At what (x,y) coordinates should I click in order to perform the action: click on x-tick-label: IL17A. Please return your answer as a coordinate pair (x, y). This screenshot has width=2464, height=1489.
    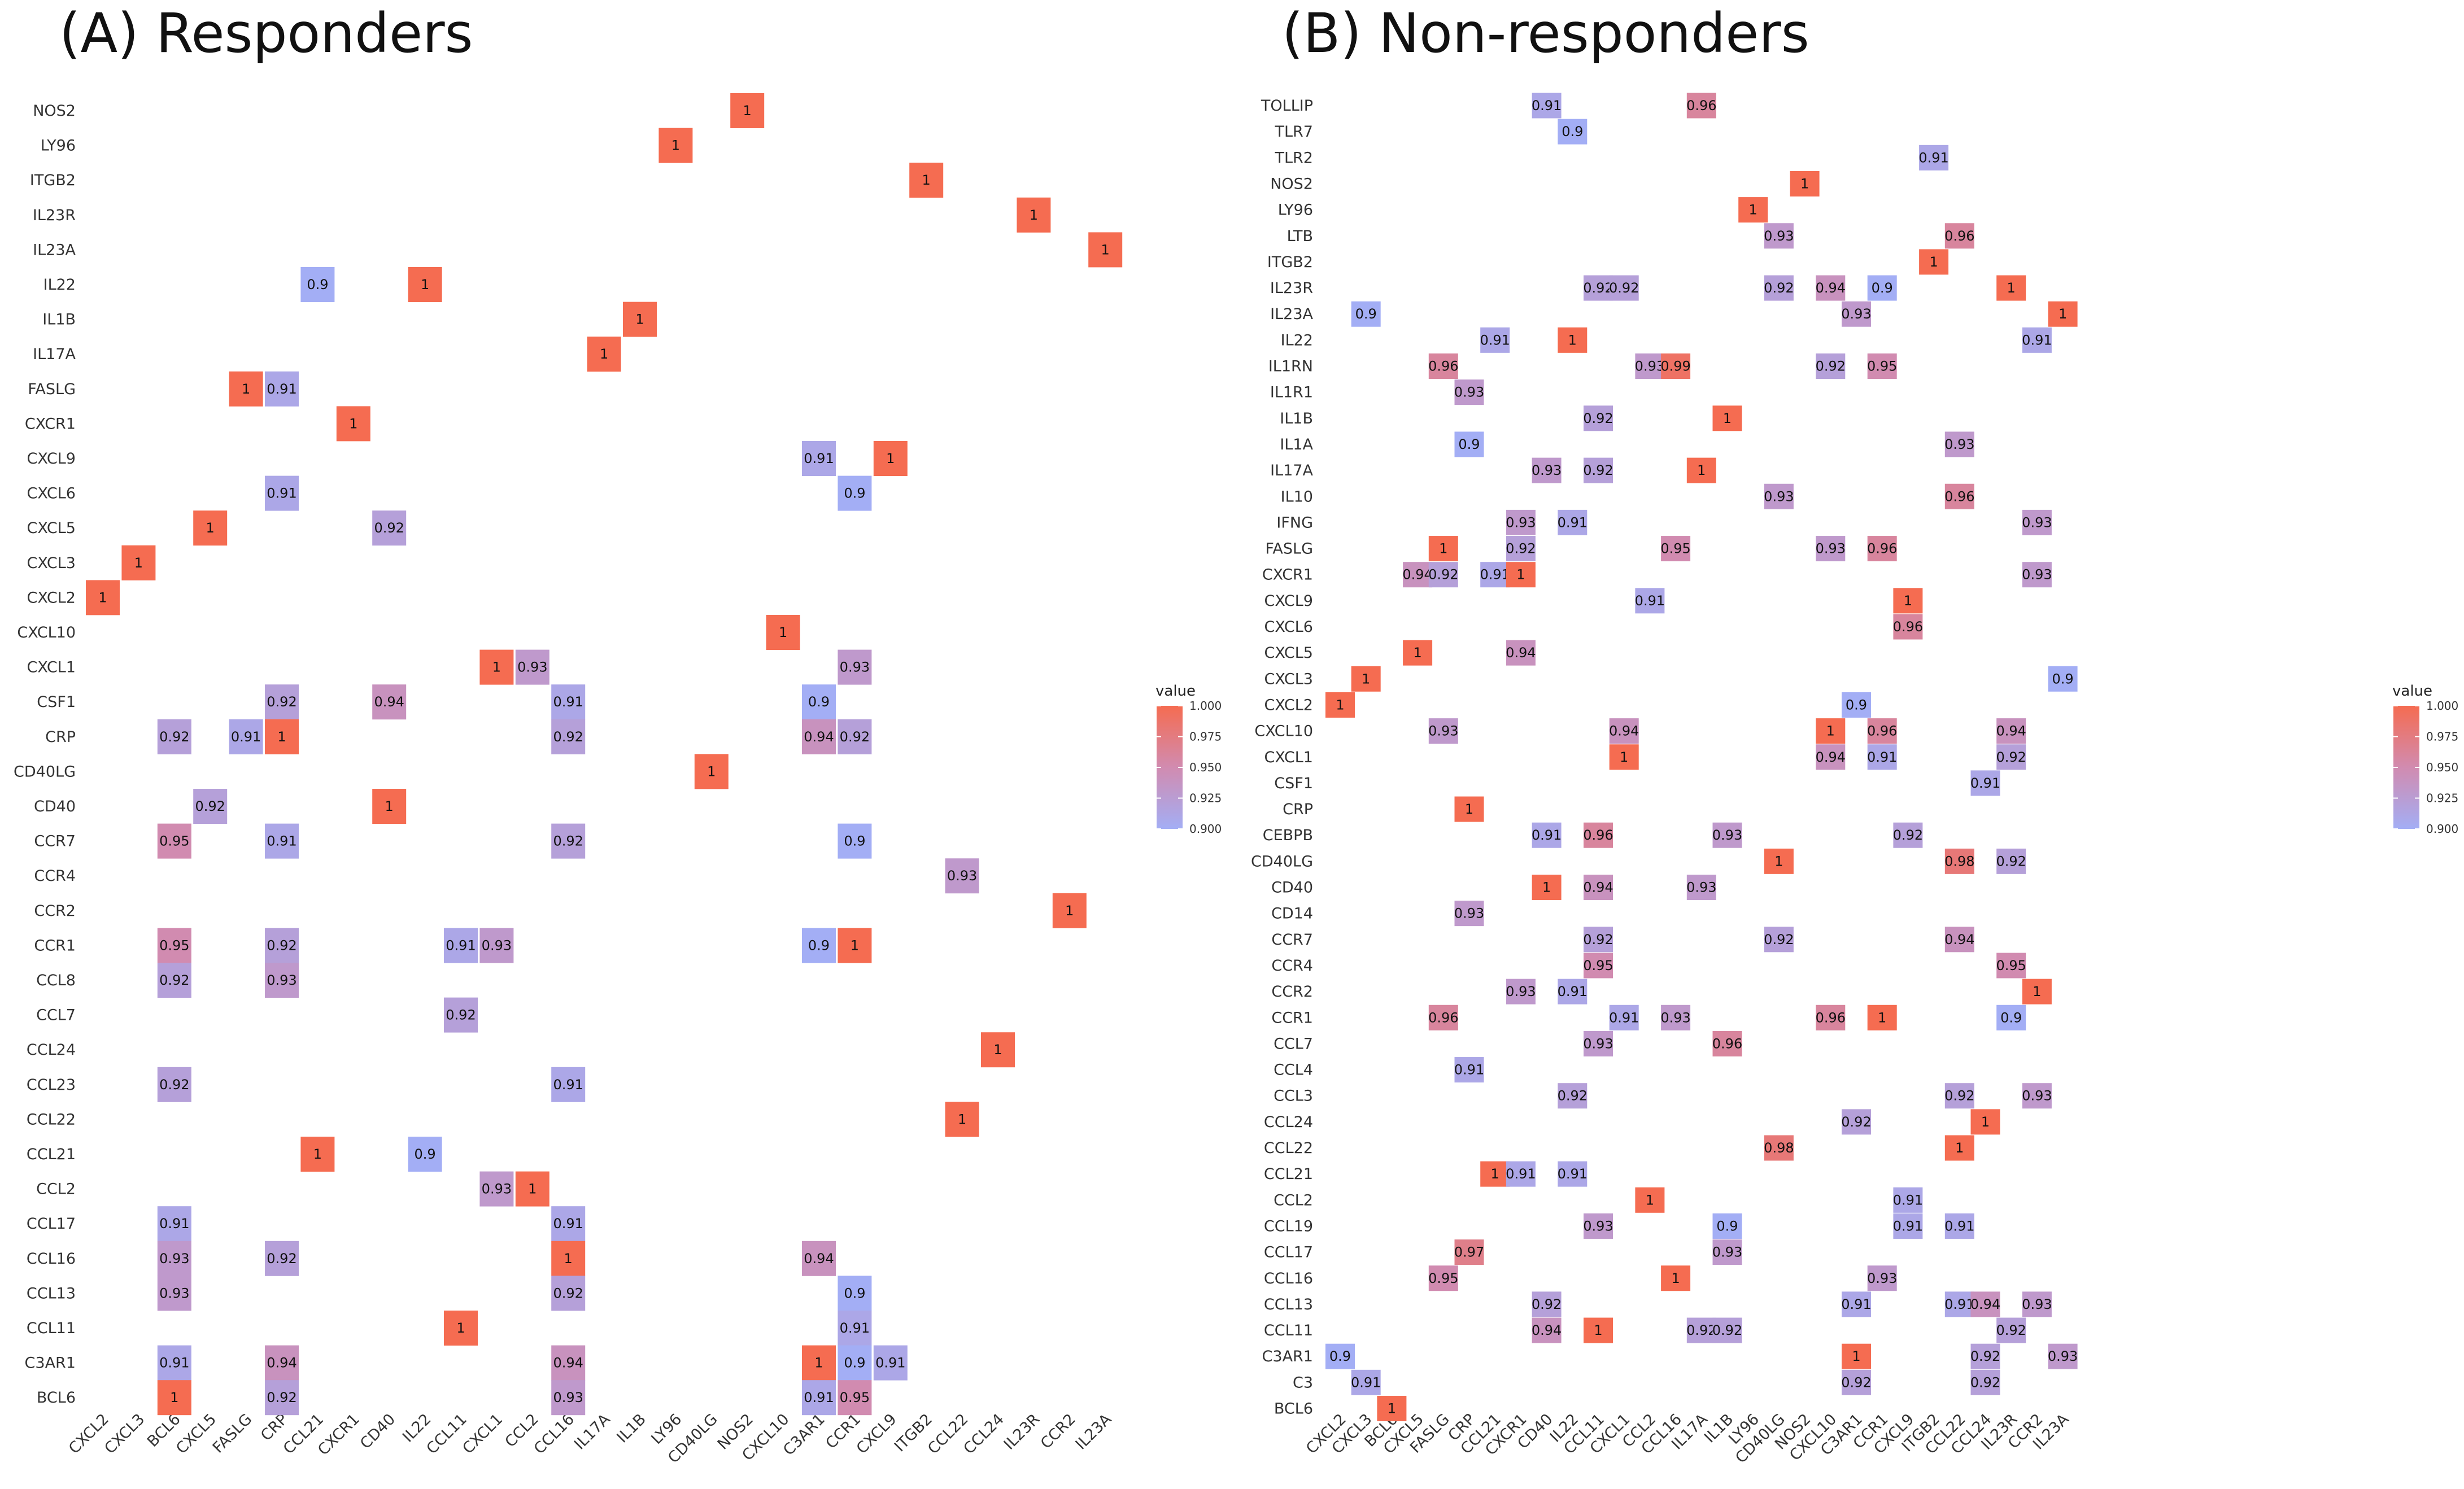
    Looking at the image, I should click on (593, 1432).